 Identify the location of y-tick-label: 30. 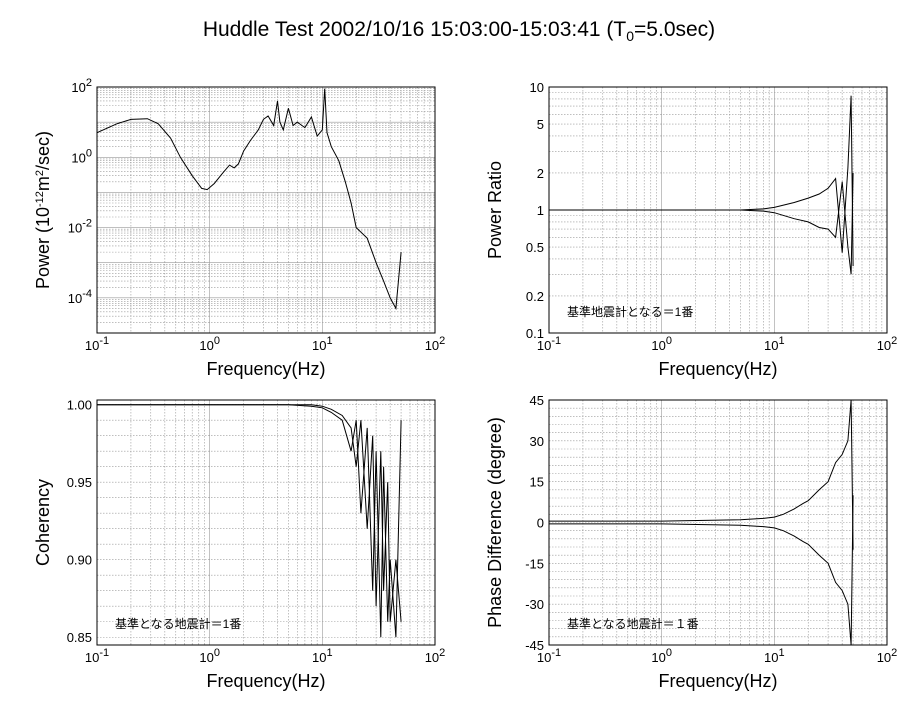
(537, 441).